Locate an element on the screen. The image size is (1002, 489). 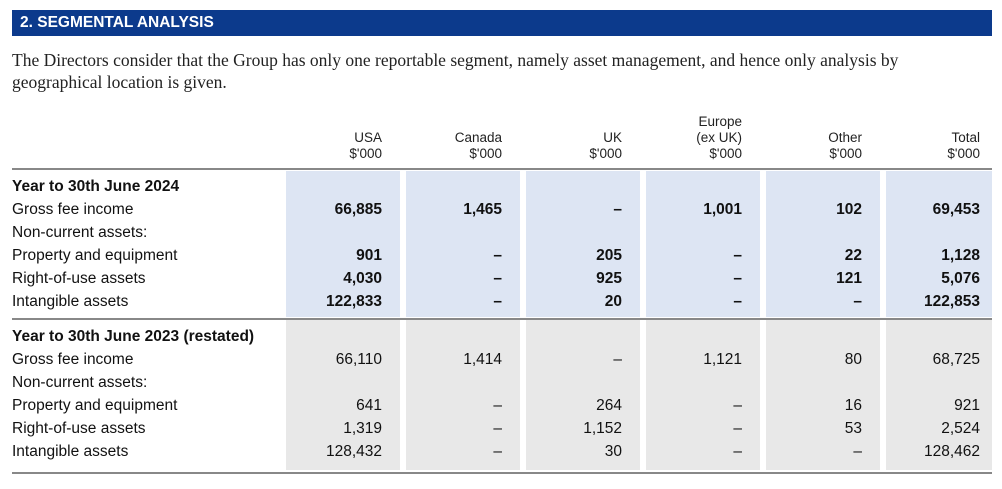
cell-usa: 122,833 is located at coordinates (353, 301).